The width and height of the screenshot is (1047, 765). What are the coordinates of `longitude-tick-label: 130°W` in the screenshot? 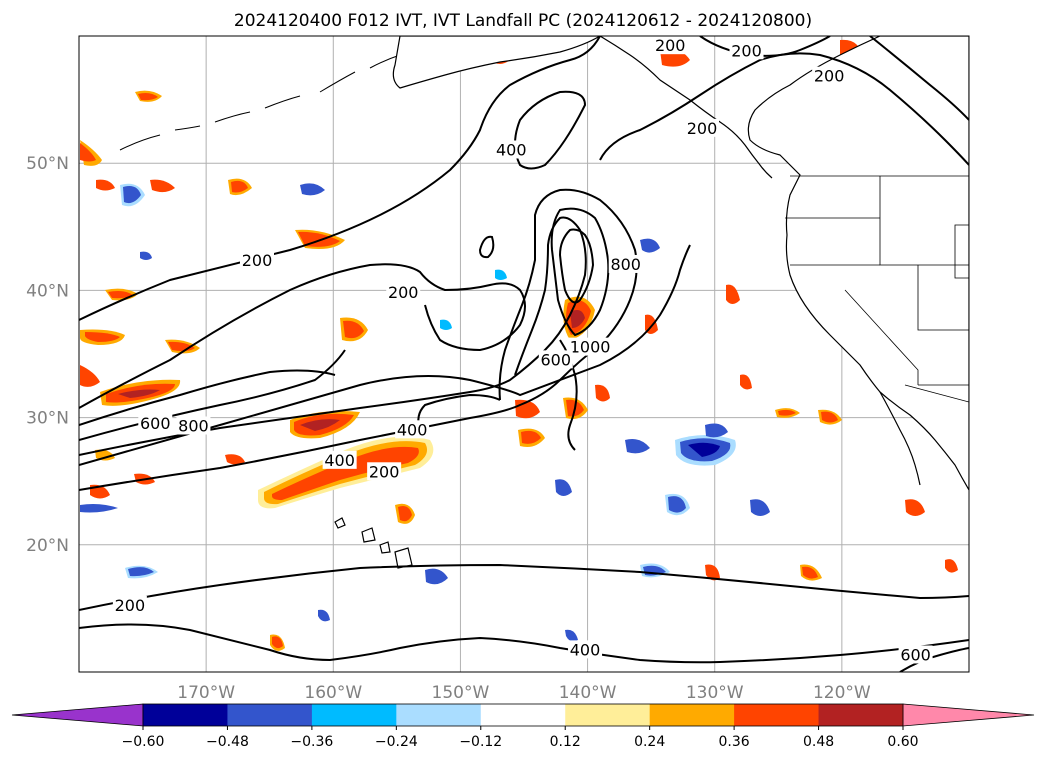 It's located at (715, 693).